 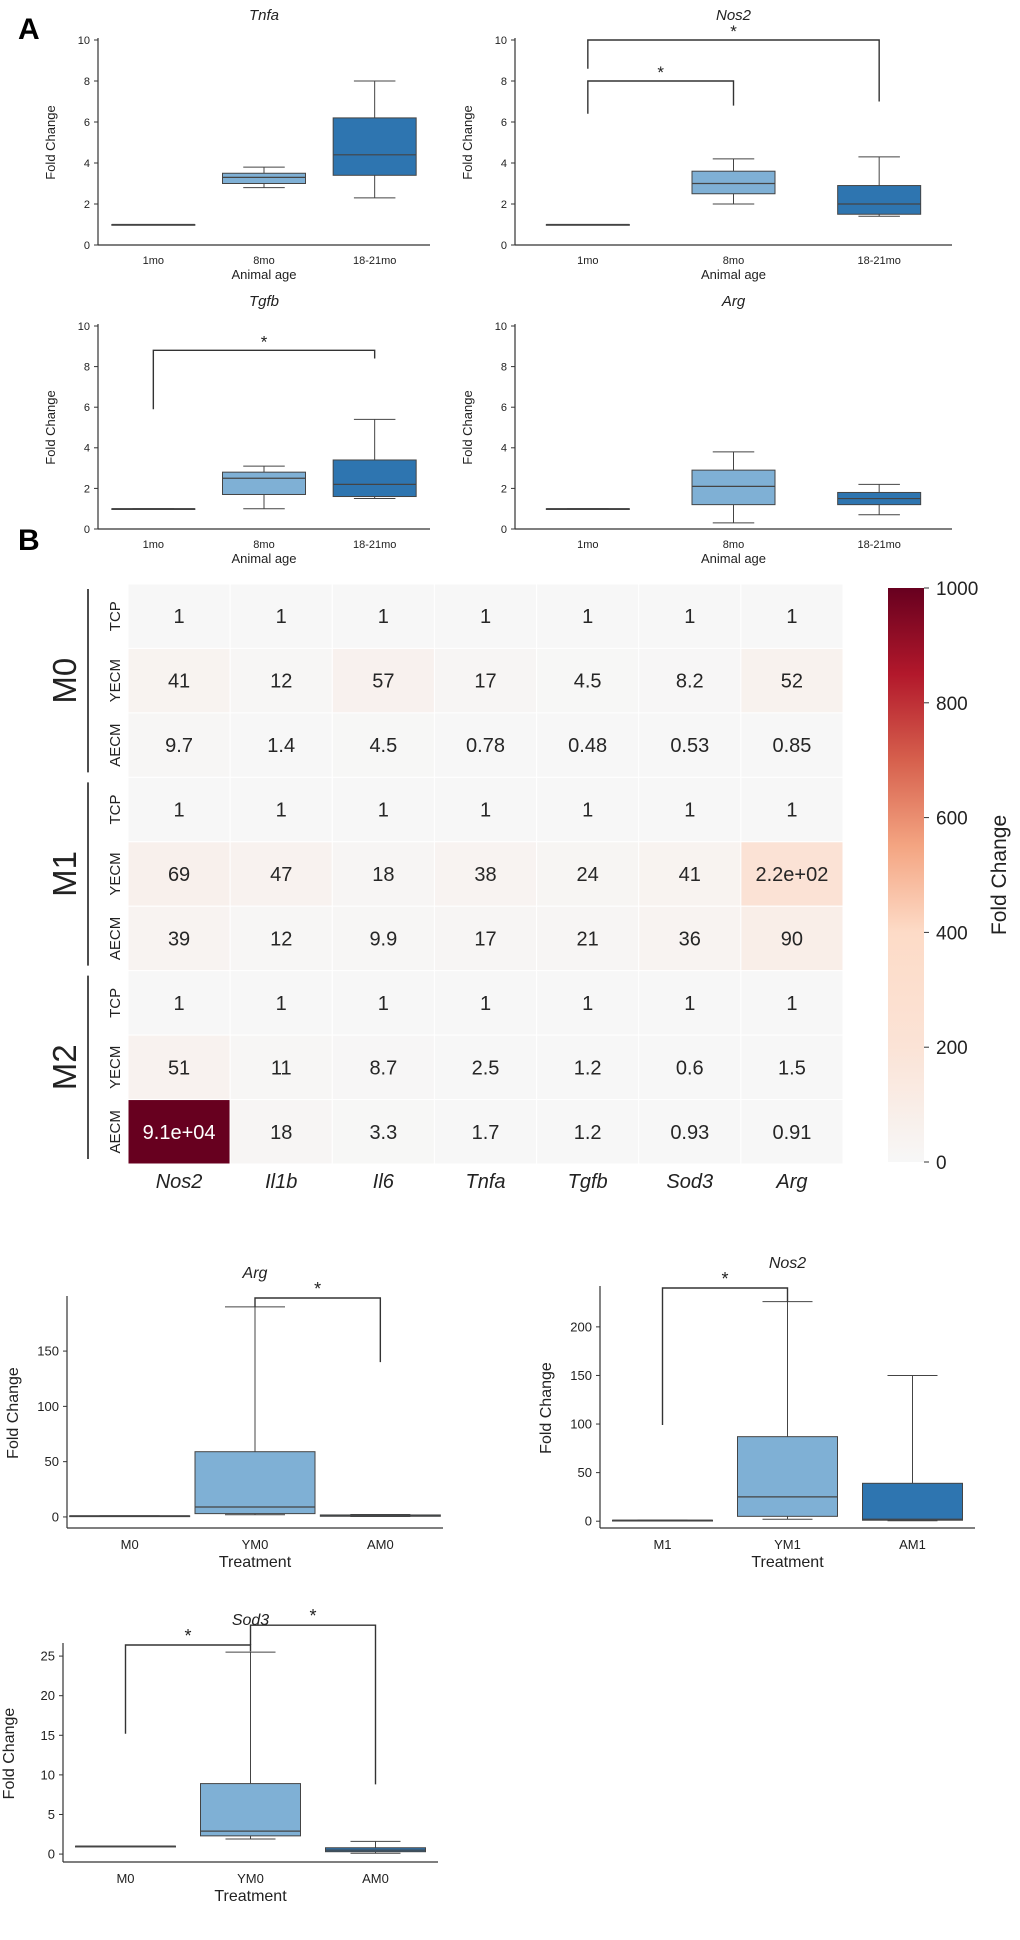 I want to click on heatmap-column-label: Tnfa, so click(x=485, y=1182).